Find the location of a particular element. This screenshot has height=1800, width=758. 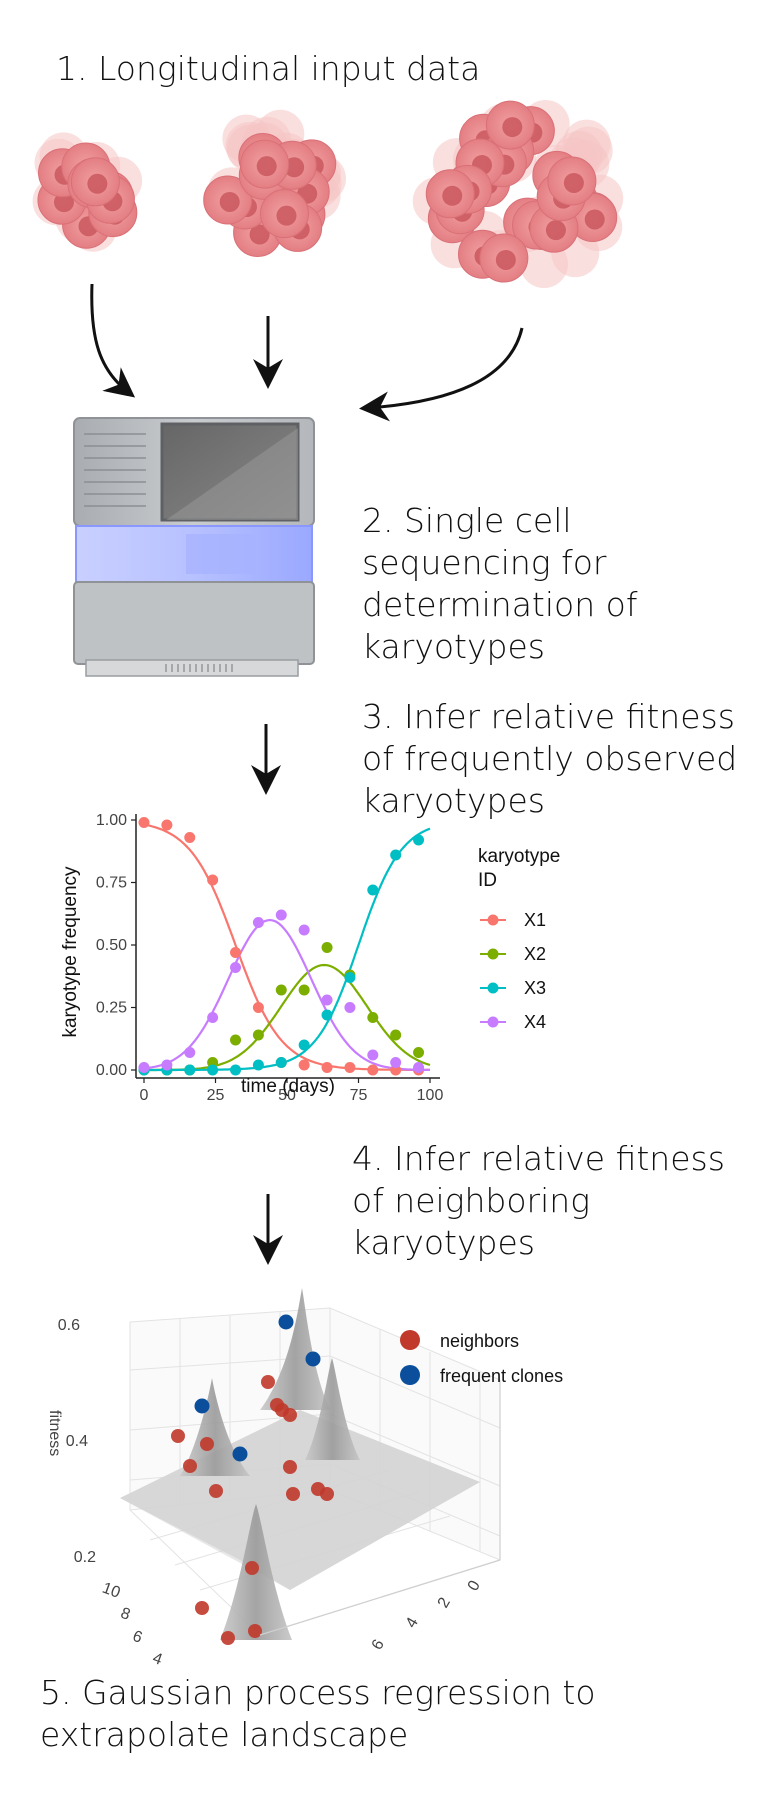

legend-neighbors-label: neighbors is located at coordinates (479, 1341).